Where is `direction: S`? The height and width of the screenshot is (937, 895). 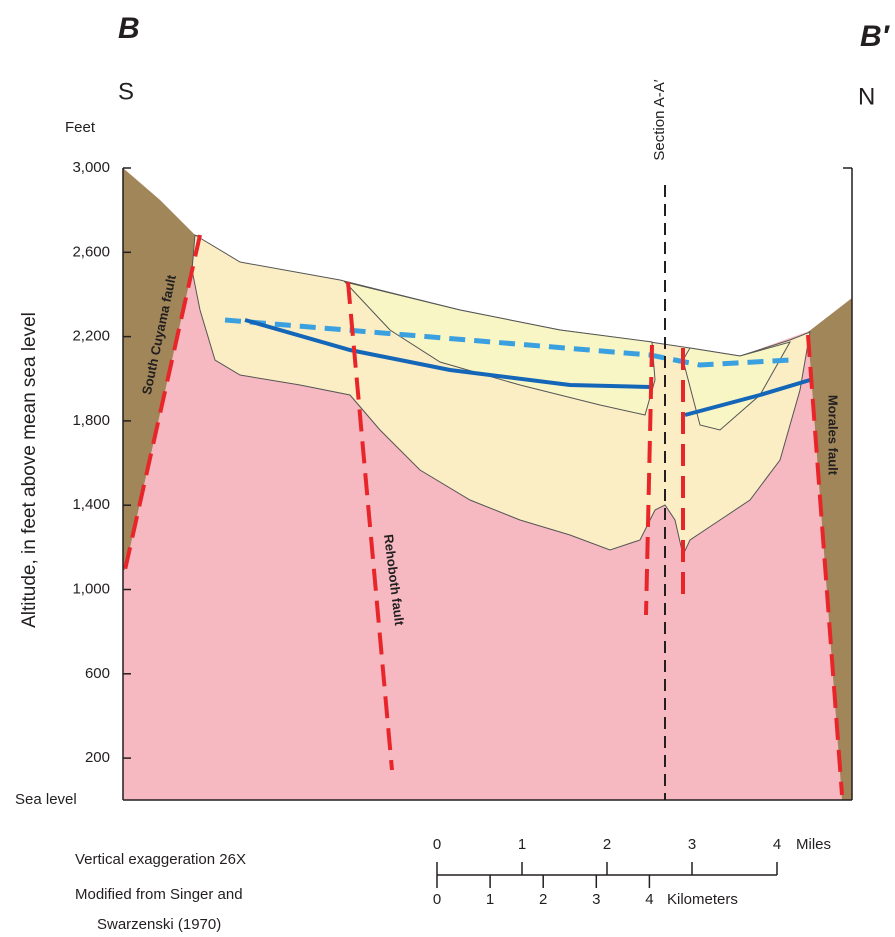 direction: S is located at coordinates (126, 91).